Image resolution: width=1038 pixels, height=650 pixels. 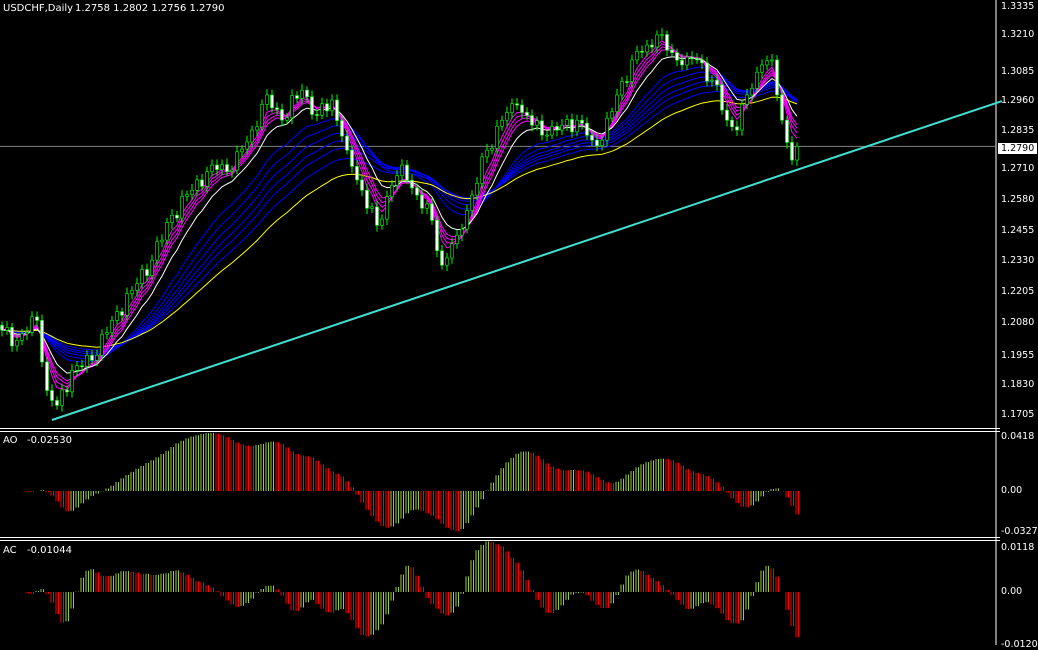 What do you see at coordinates (1018, 34) in the screenshot?
I see `price-axis-label: 1.3210` at bounding box center [1018, 34].